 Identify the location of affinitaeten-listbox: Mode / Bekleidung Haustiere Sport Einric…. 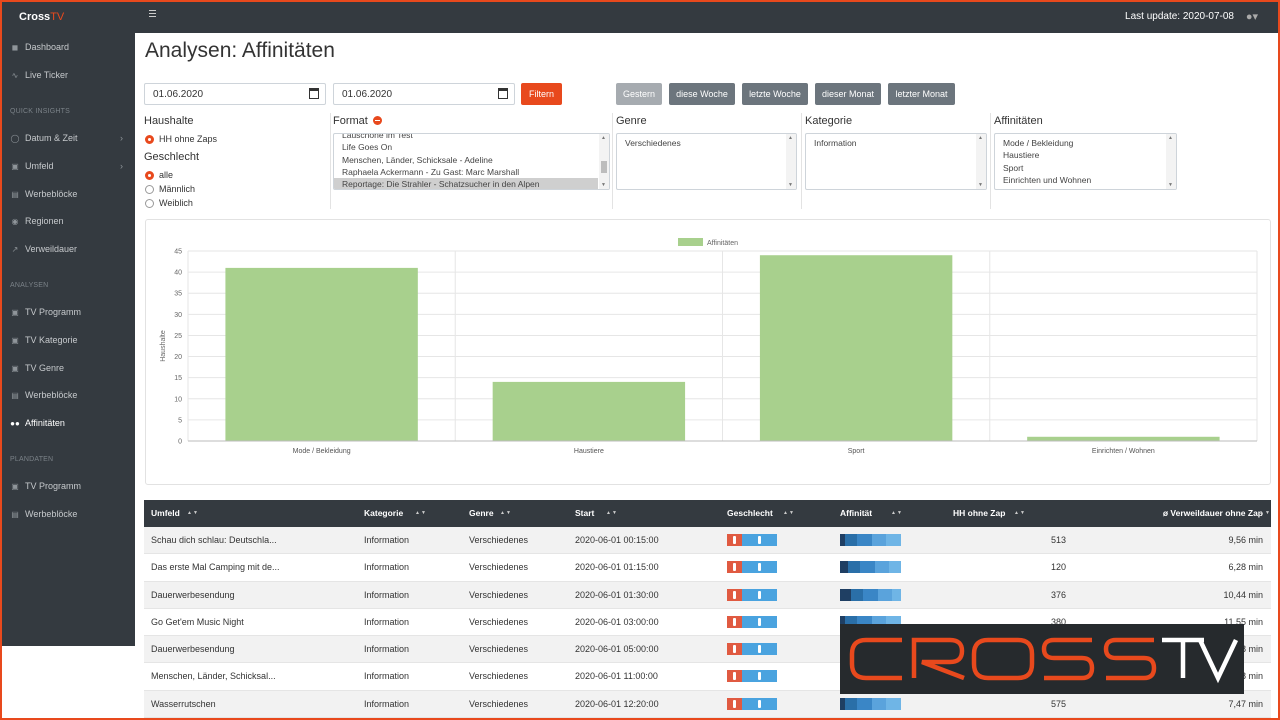
(1085, 161).